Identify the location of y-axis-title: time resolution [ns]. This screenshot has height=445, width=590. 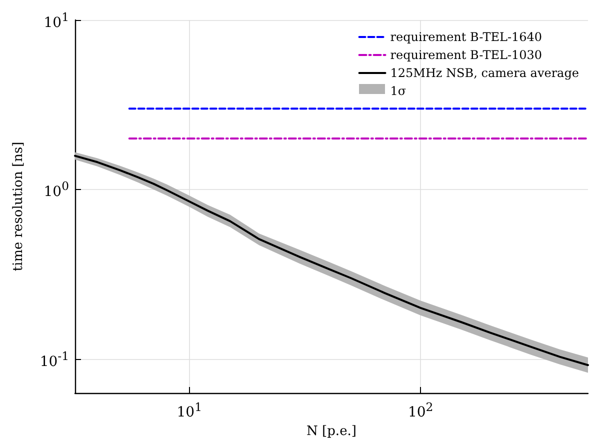
(18, 207).